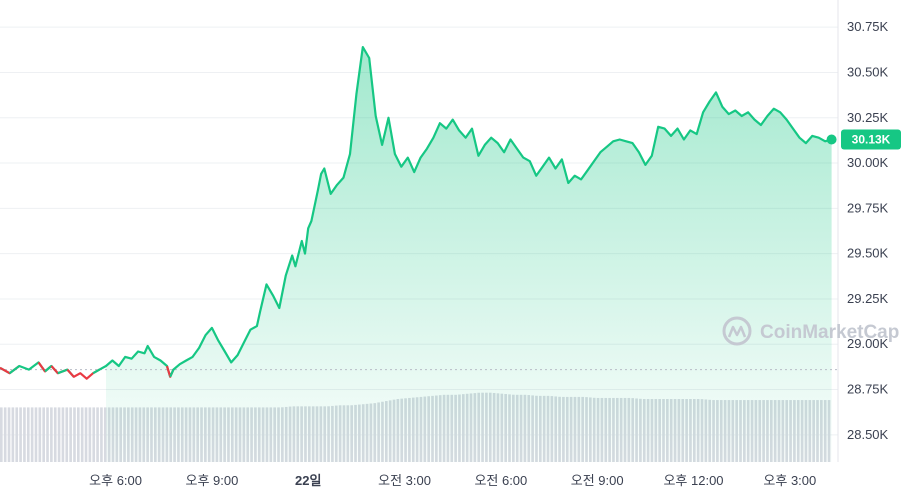 This screenshot has height=495, width=907. I want to click on x-tick-label: 오전 9:00, so click(597, 480).